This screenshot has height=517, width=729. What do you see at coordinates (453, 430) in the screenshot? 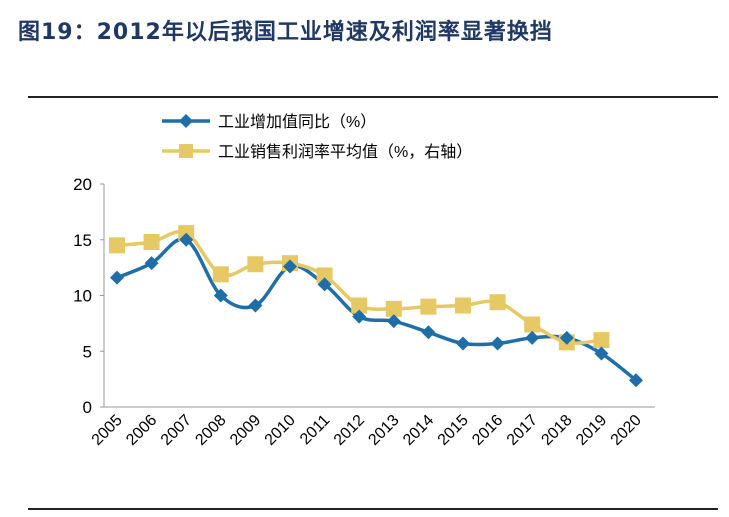
I see `x-tick-label: 2015` at bounding box center [453, 430].